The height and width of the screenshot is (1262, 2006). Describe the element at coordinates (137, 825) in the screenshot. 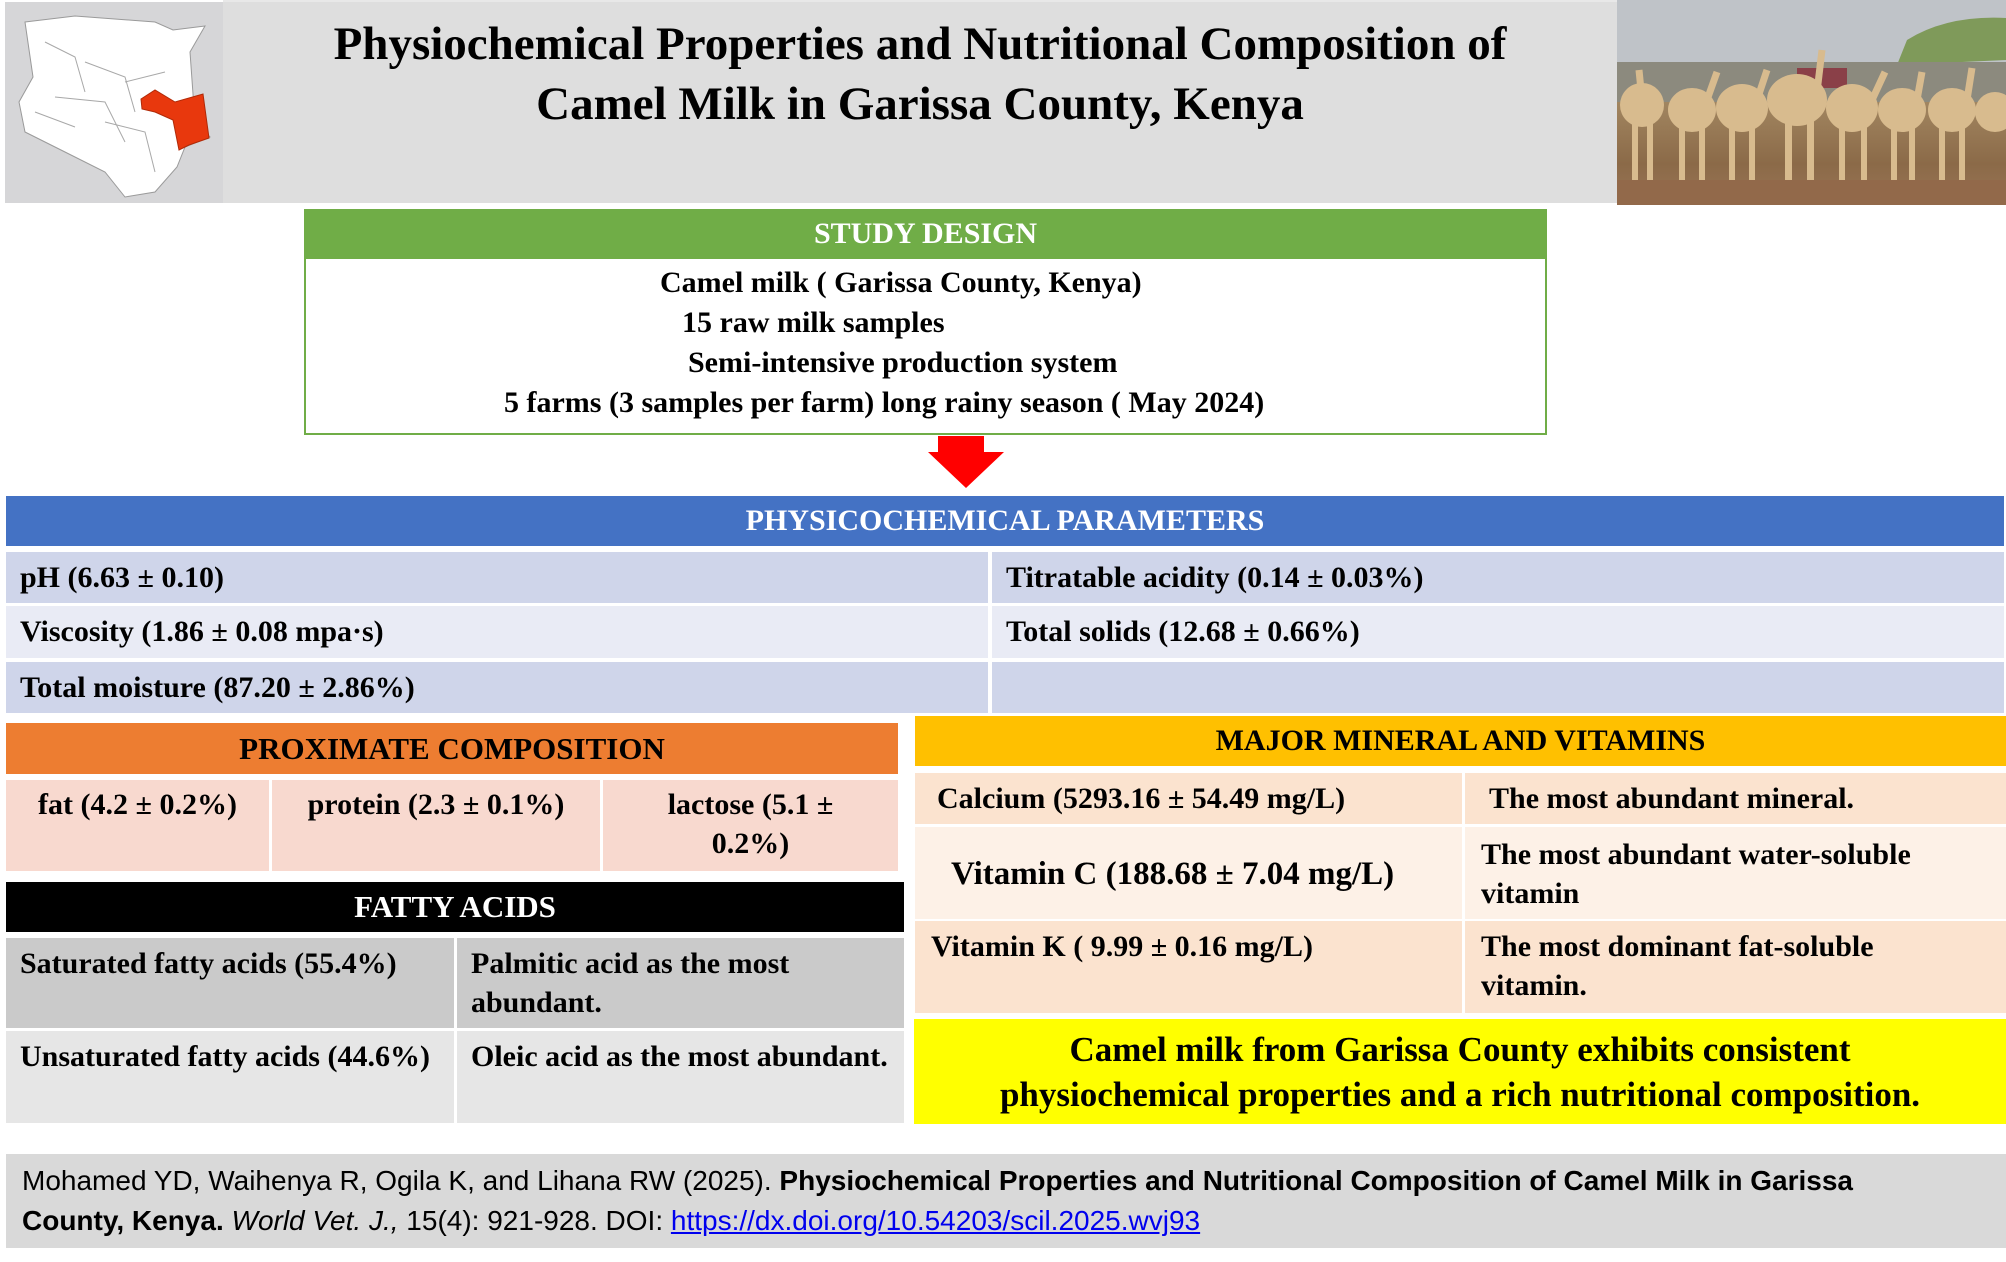

I see `proximate-cell-fat: fat (4.2 ± 0.2%)` at that location.